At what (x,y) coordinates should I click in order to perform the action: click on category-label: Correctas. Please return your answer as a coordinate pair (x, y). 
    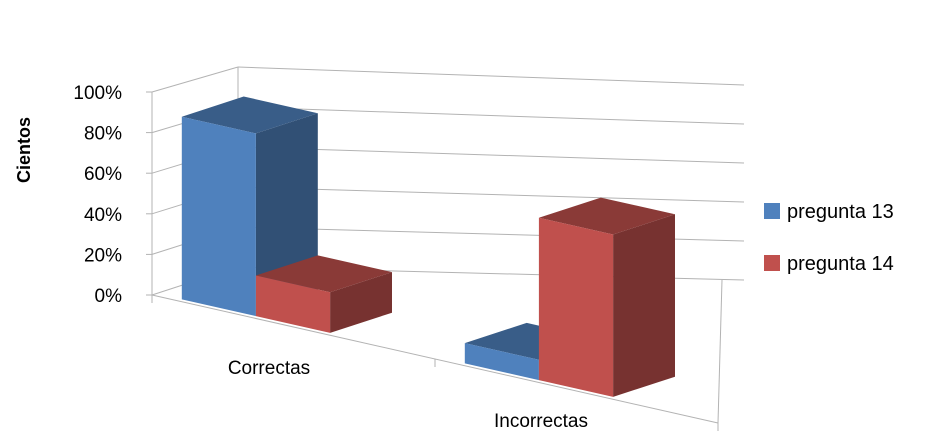
    Looking at the image, I should click on (269, 368).